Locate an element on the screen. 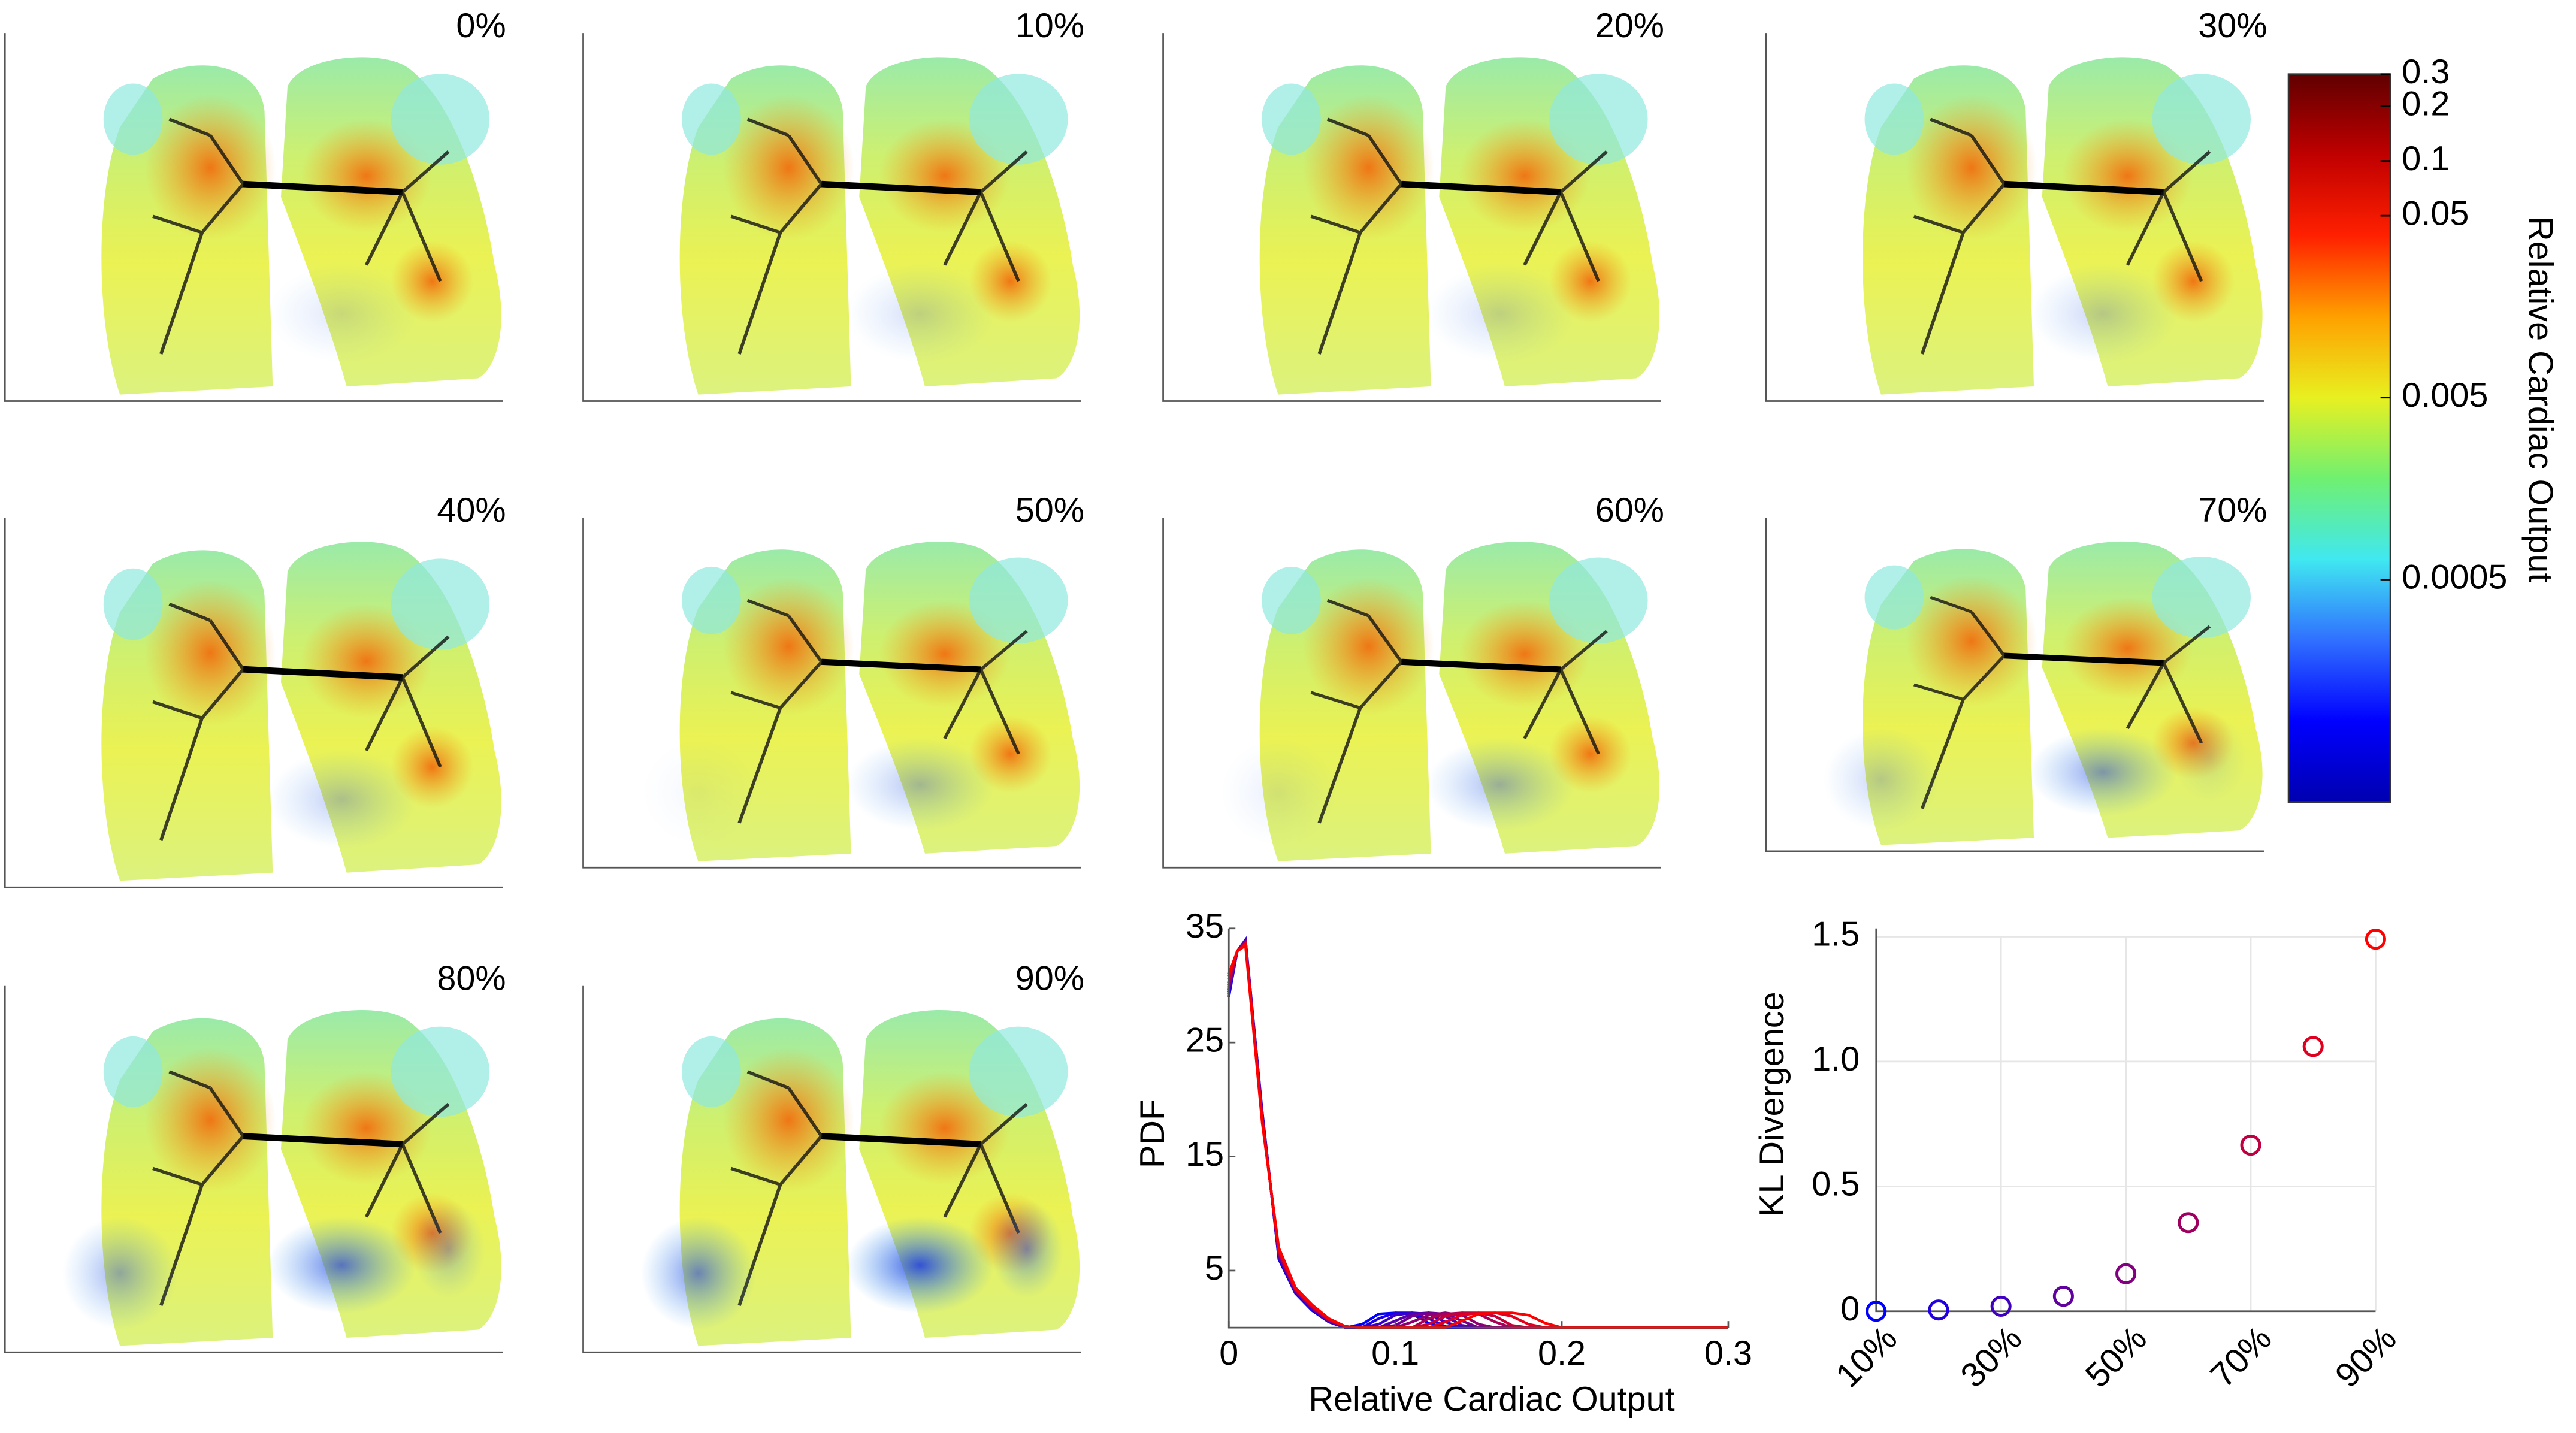 The image size is (2576, 1433). panel-label: 0% is located at coordinates (481, 26).